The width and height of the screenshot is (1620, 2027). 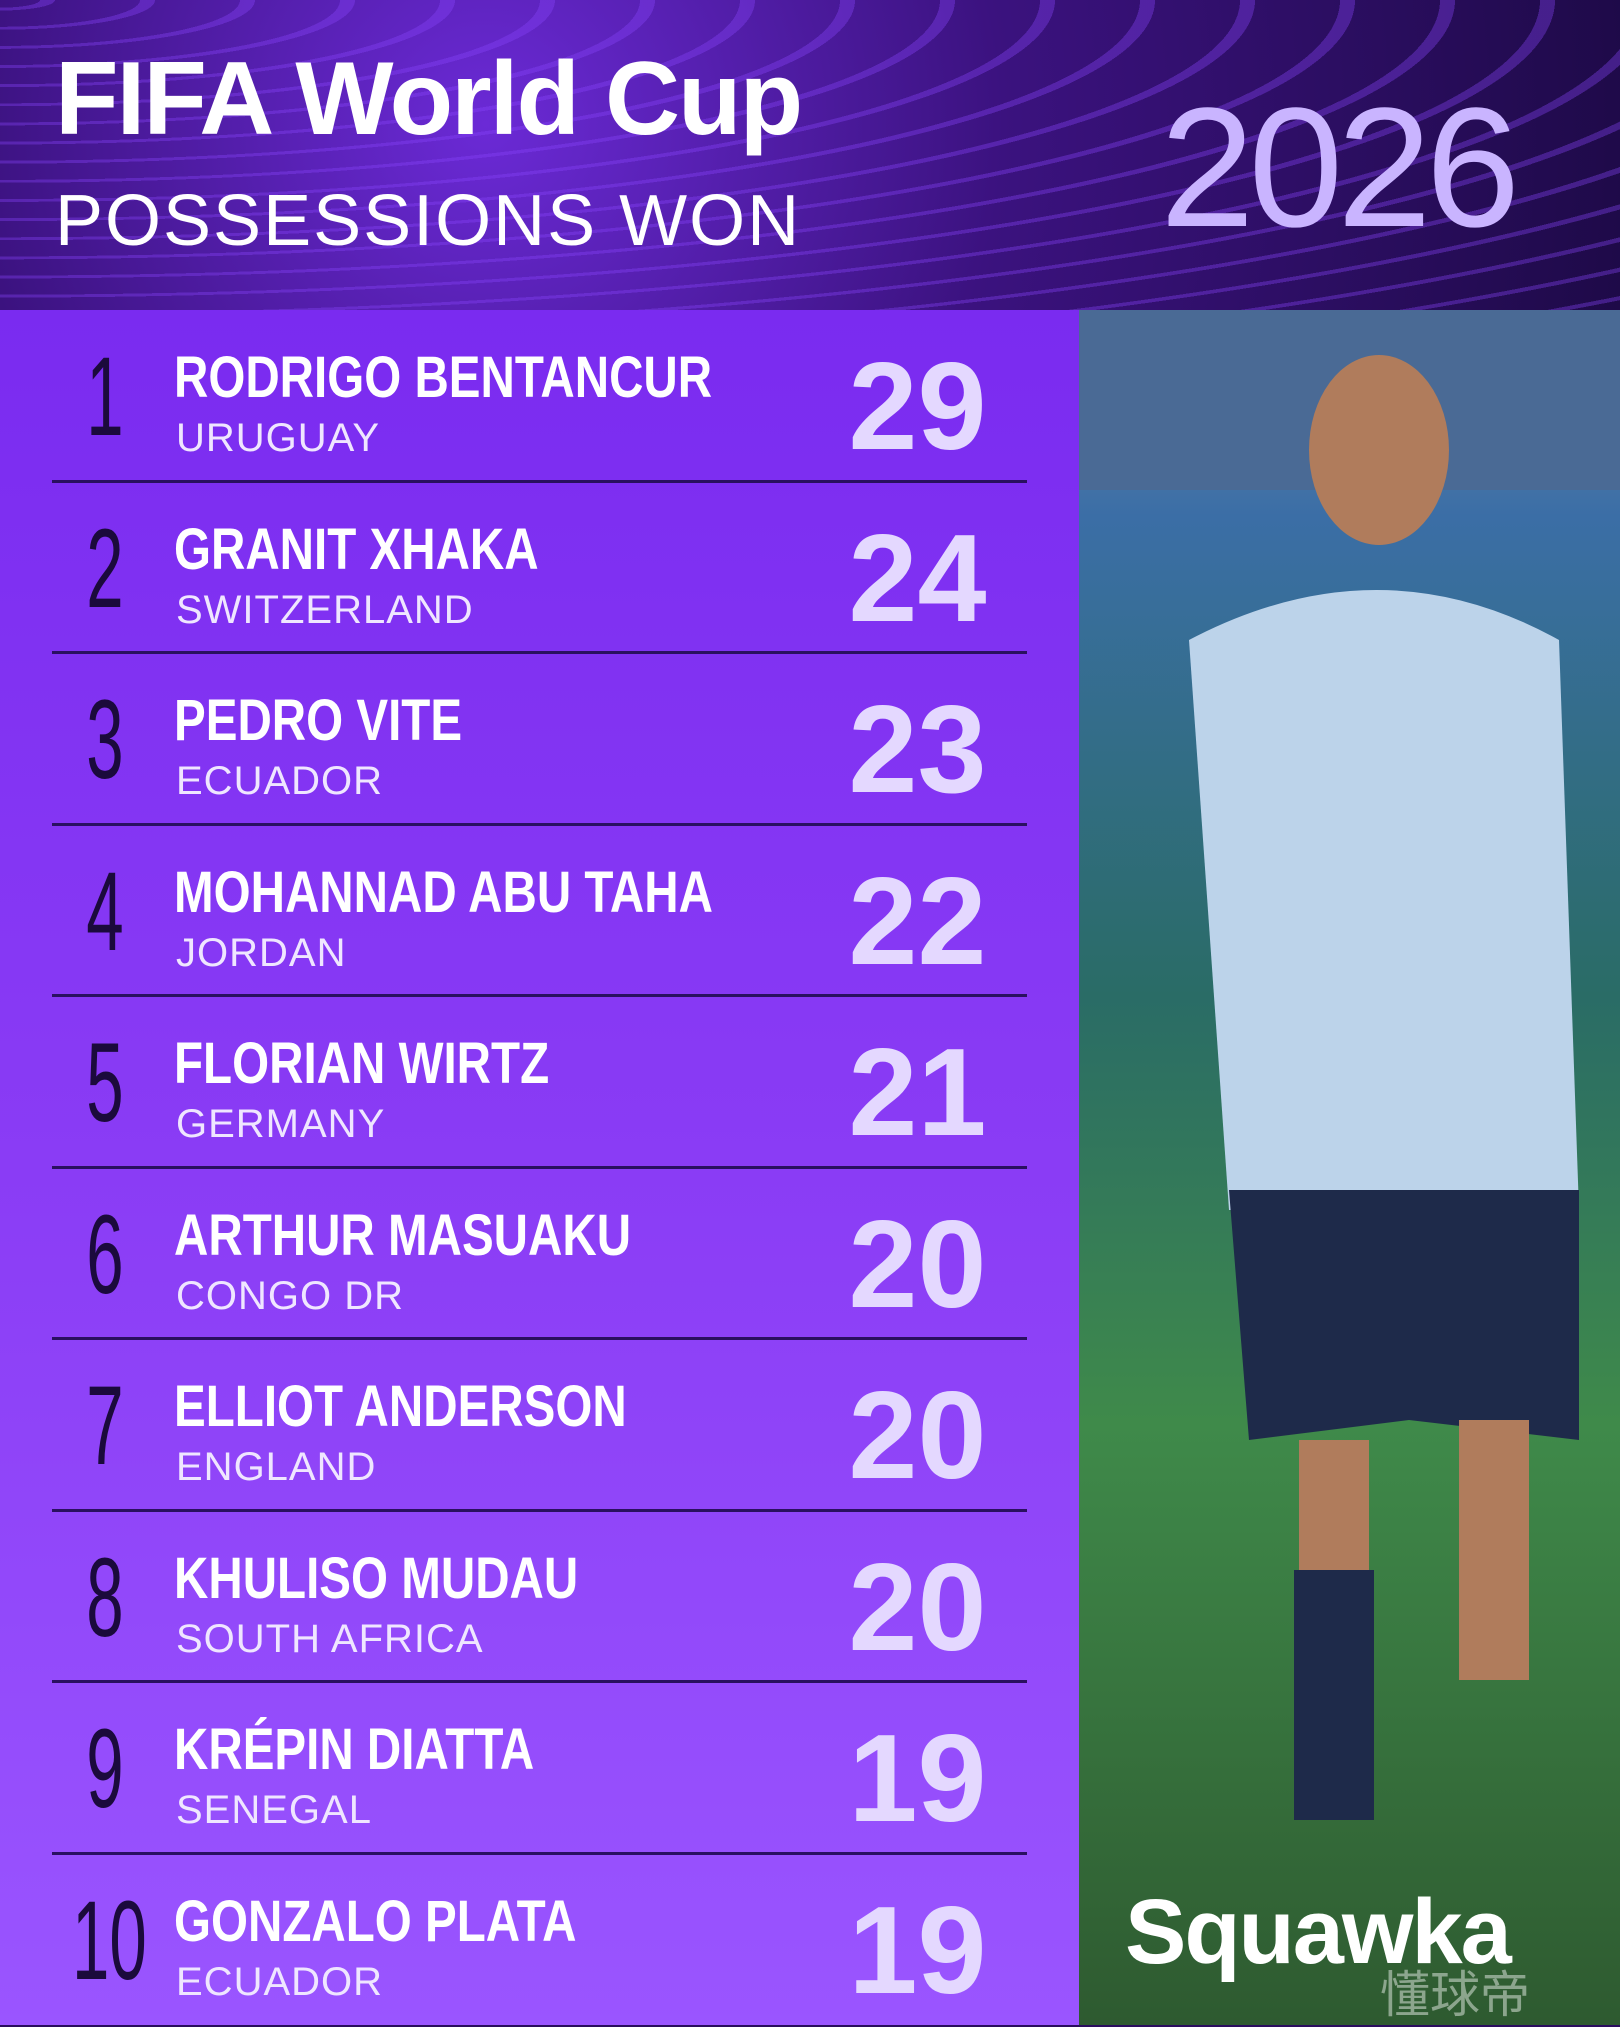 I want to click on title: FIFA World Cup, so click(x=429, y=99).